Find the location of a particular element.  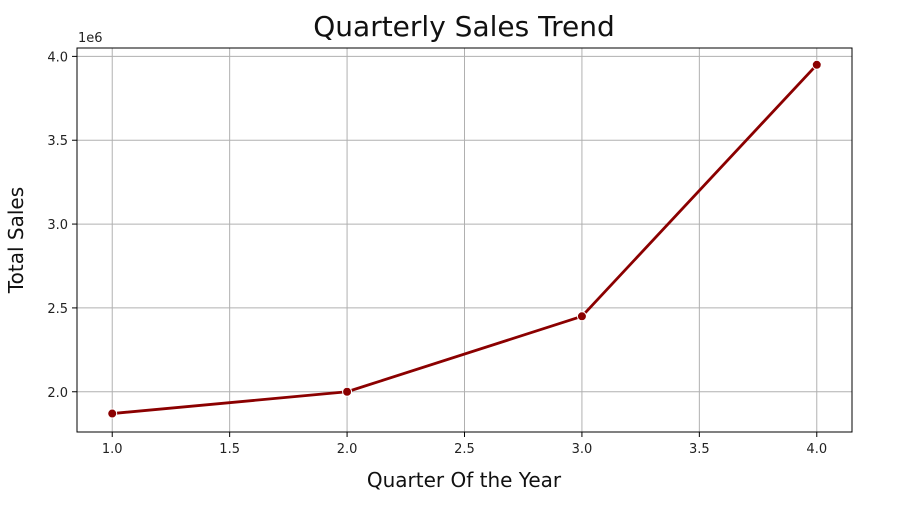

x-tick-label: 1.0 is located at coordinates (112, 449).